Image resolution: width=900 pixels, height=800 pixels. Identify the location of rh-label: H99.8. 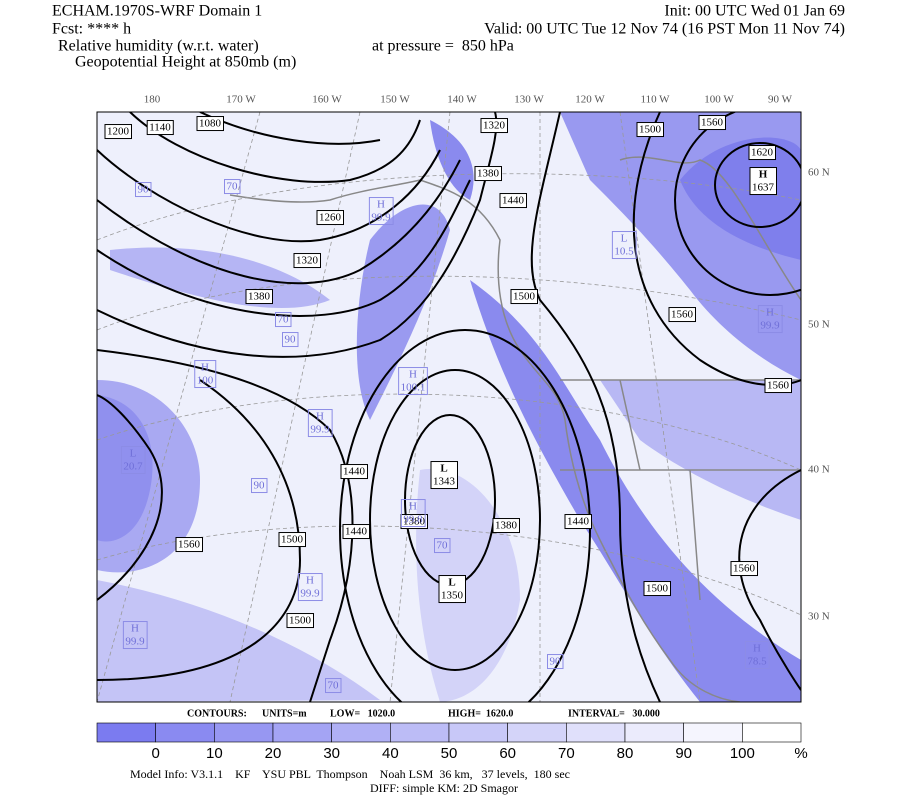
(413, 513).